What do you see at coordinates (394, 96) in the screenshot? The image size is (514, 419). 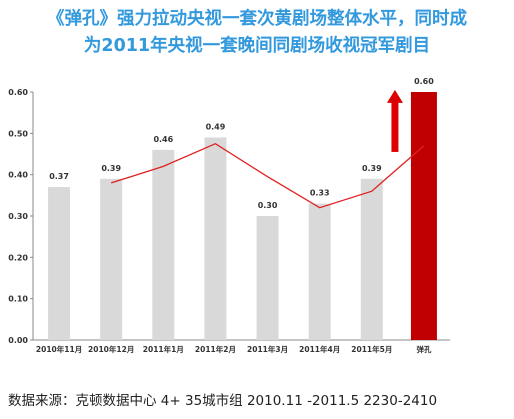 I see `up-arrow-head` at bounding box center [394, 96].